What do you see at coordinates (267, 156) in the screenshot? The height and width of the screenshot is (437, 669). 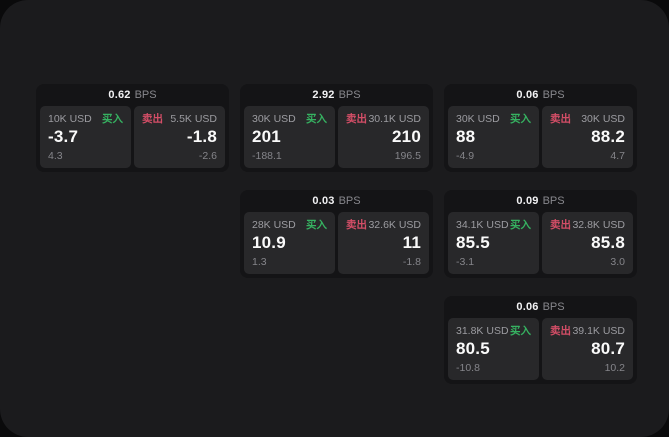 I see `buy-sub-value: -188.1` at bounding box center [267, 156].